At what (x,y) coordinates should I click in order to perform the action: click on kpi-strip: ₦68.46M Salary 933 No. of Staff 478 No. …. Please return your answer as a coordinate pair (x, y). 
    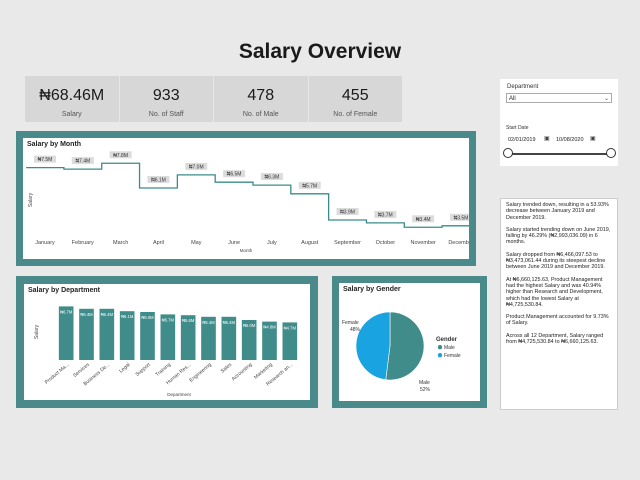
    Looking at the image, I should click on (213, 99).